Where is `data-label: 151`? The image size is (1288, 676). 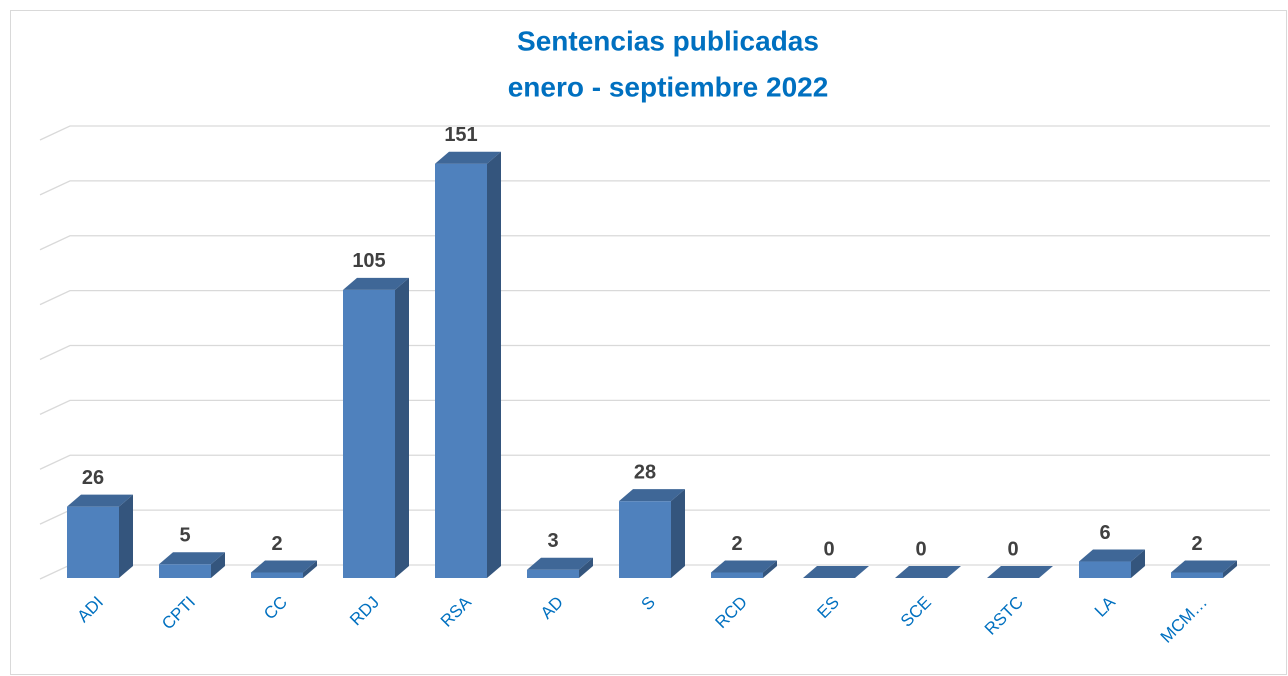 data-label: 151 is located at coordinates (460, 135).